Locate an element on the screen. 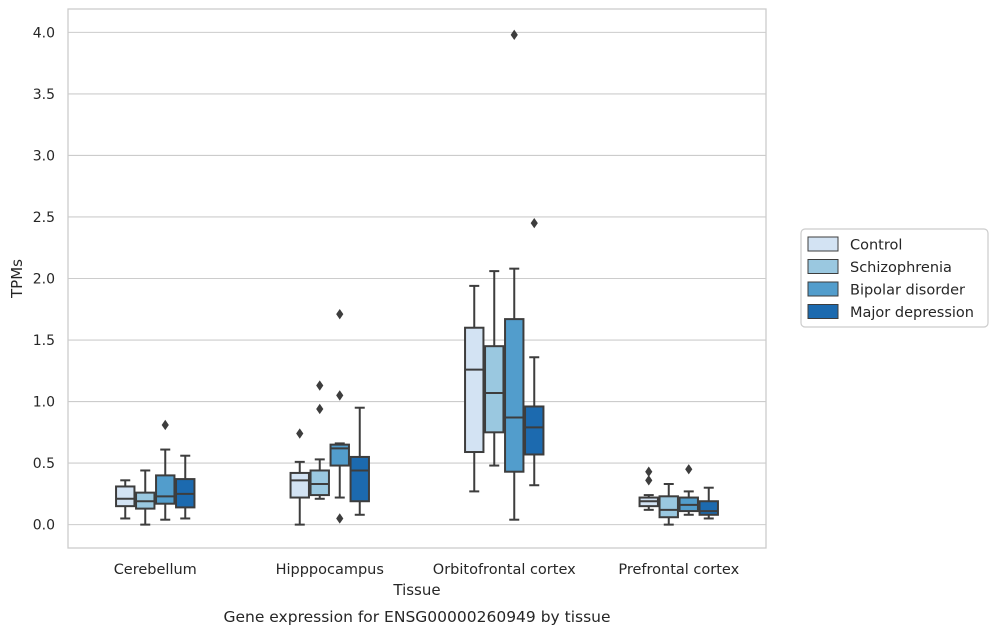 Image resolution: width=997 pixels, height=634 pixels. y-axis-label: TPMs is located at coordinates (17, 279).